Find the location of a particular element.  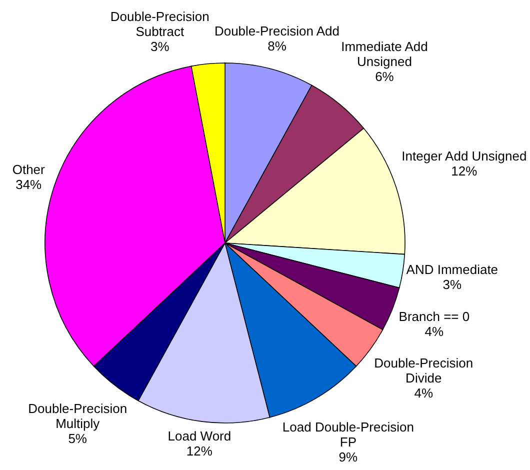

slice-label: Double-Precision Divide is located at coordinates (424, 370).